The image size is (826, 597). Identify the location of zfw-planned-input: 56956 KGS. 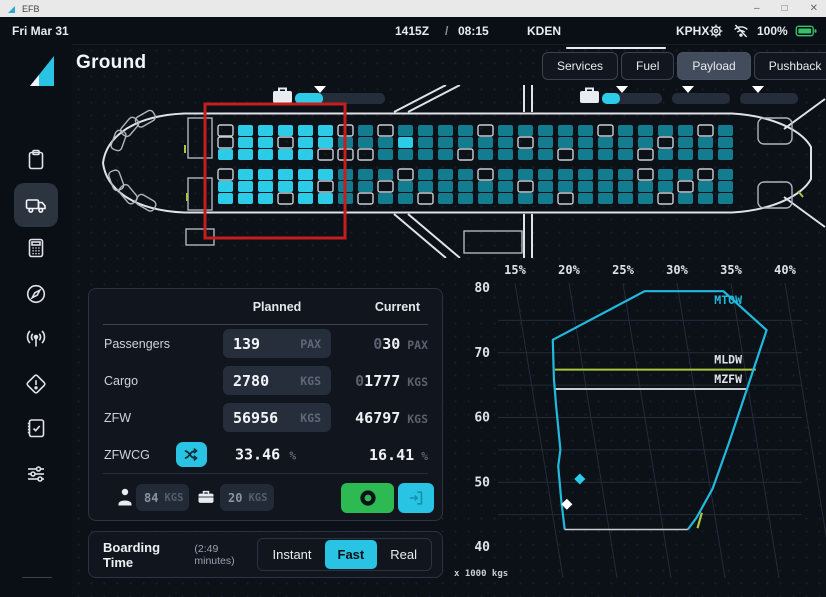
(277, 417).